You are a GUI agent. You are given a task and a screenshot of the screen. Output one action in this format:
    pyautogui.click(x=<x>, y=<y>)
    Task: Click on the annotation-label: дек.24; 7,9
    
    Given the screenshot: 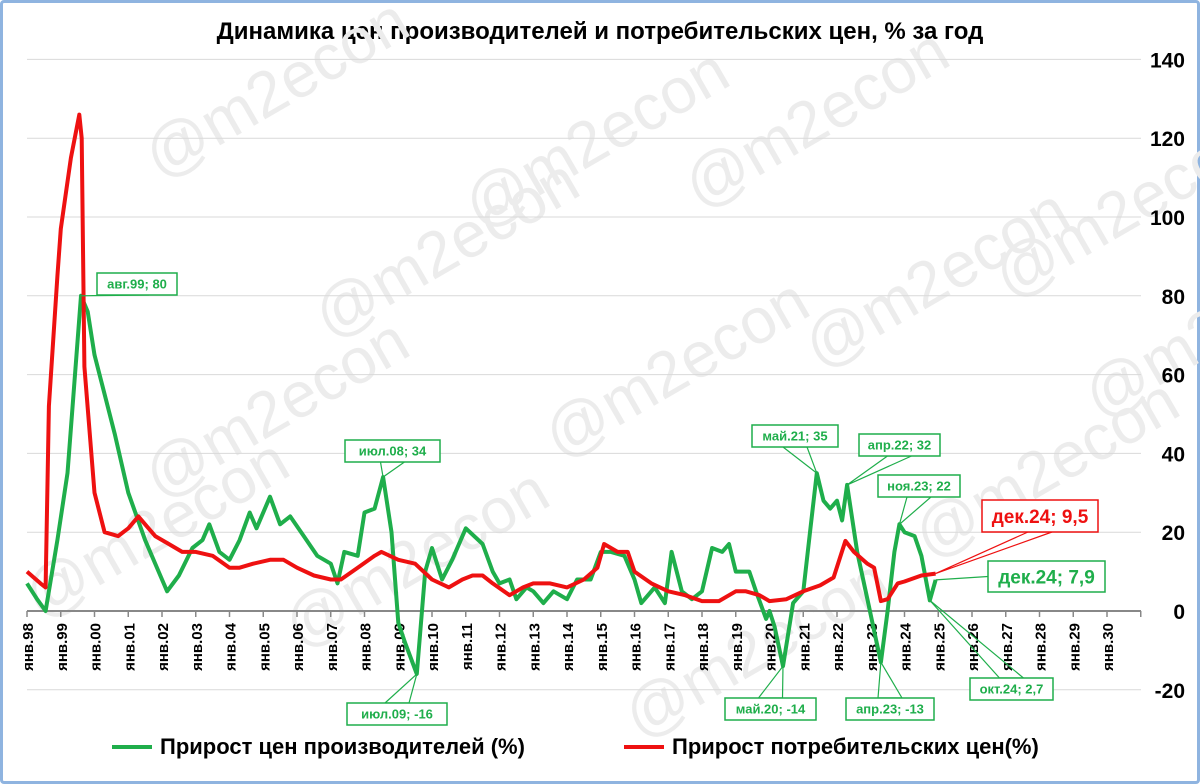 What is the action you would take?
    pyautogui.click(x=1046, y=577)
    